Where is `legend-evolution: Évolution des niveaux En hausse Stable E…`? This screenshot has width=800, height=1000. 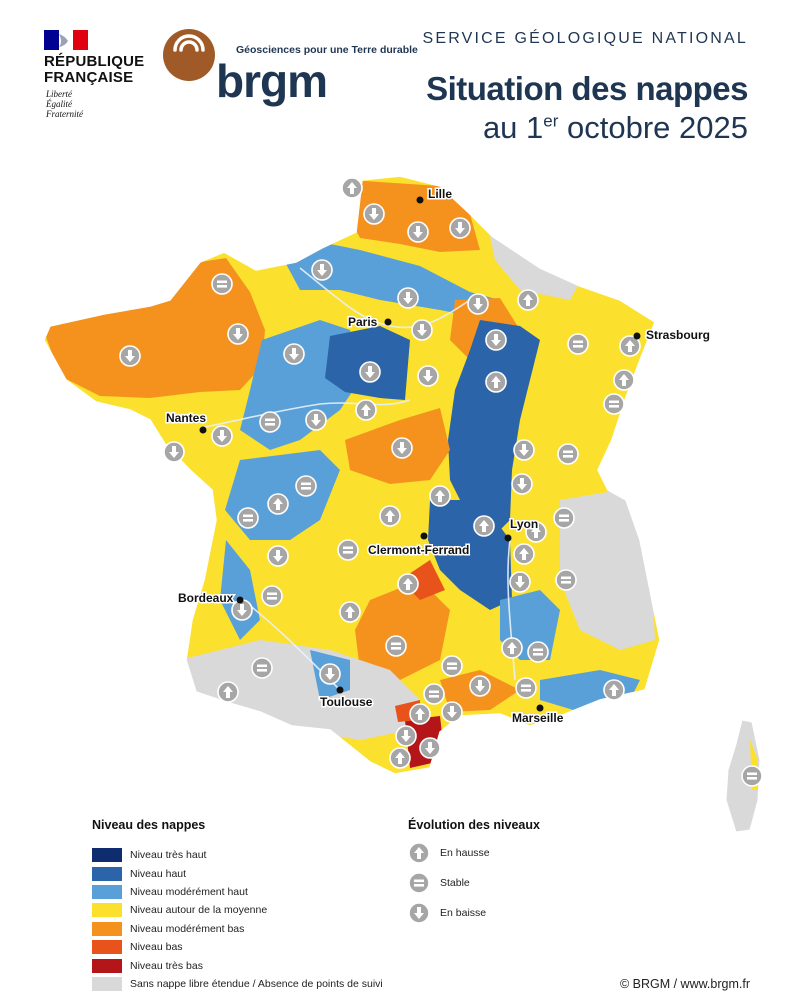
legend-evolution: Évolution des niveaux En hausse Stable E… is located at coordinates (518, 873).